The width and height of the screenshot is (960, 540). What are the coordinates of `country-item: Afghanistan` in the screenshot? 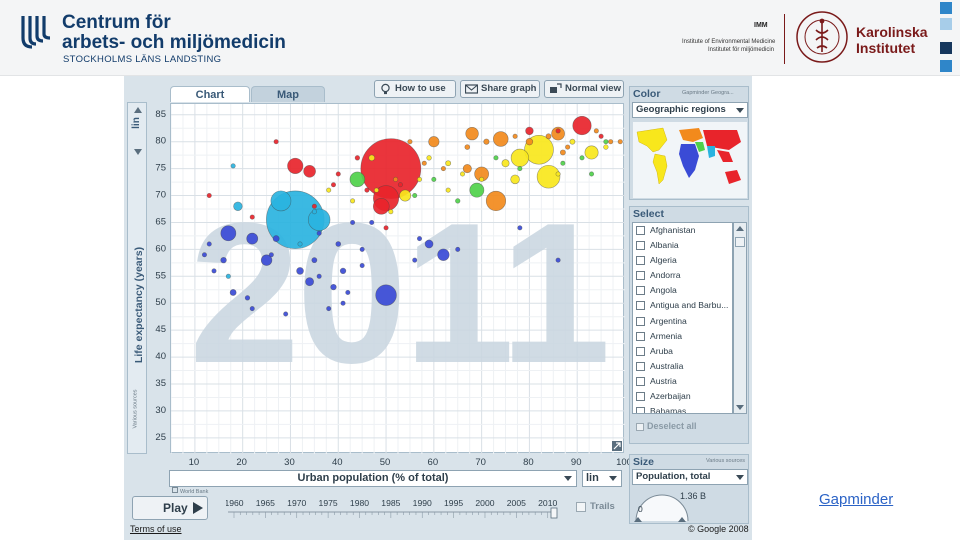 It's located at (682, 230).